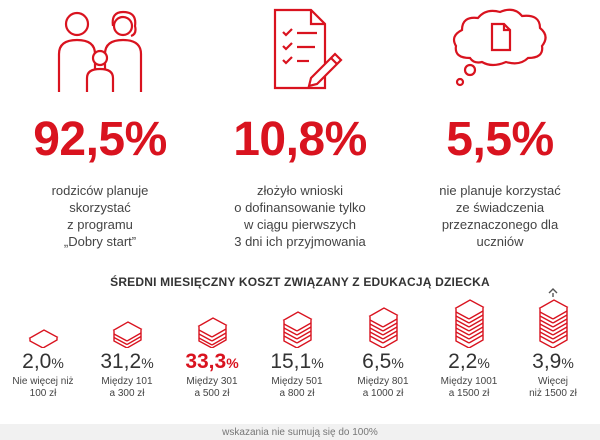 This screenshot has width=600, height=440. What do you see at coordinates (212, 361) in the screenshot?
I see `cost-percent-highlight: 33,3%` at bounding box center [212, 361].